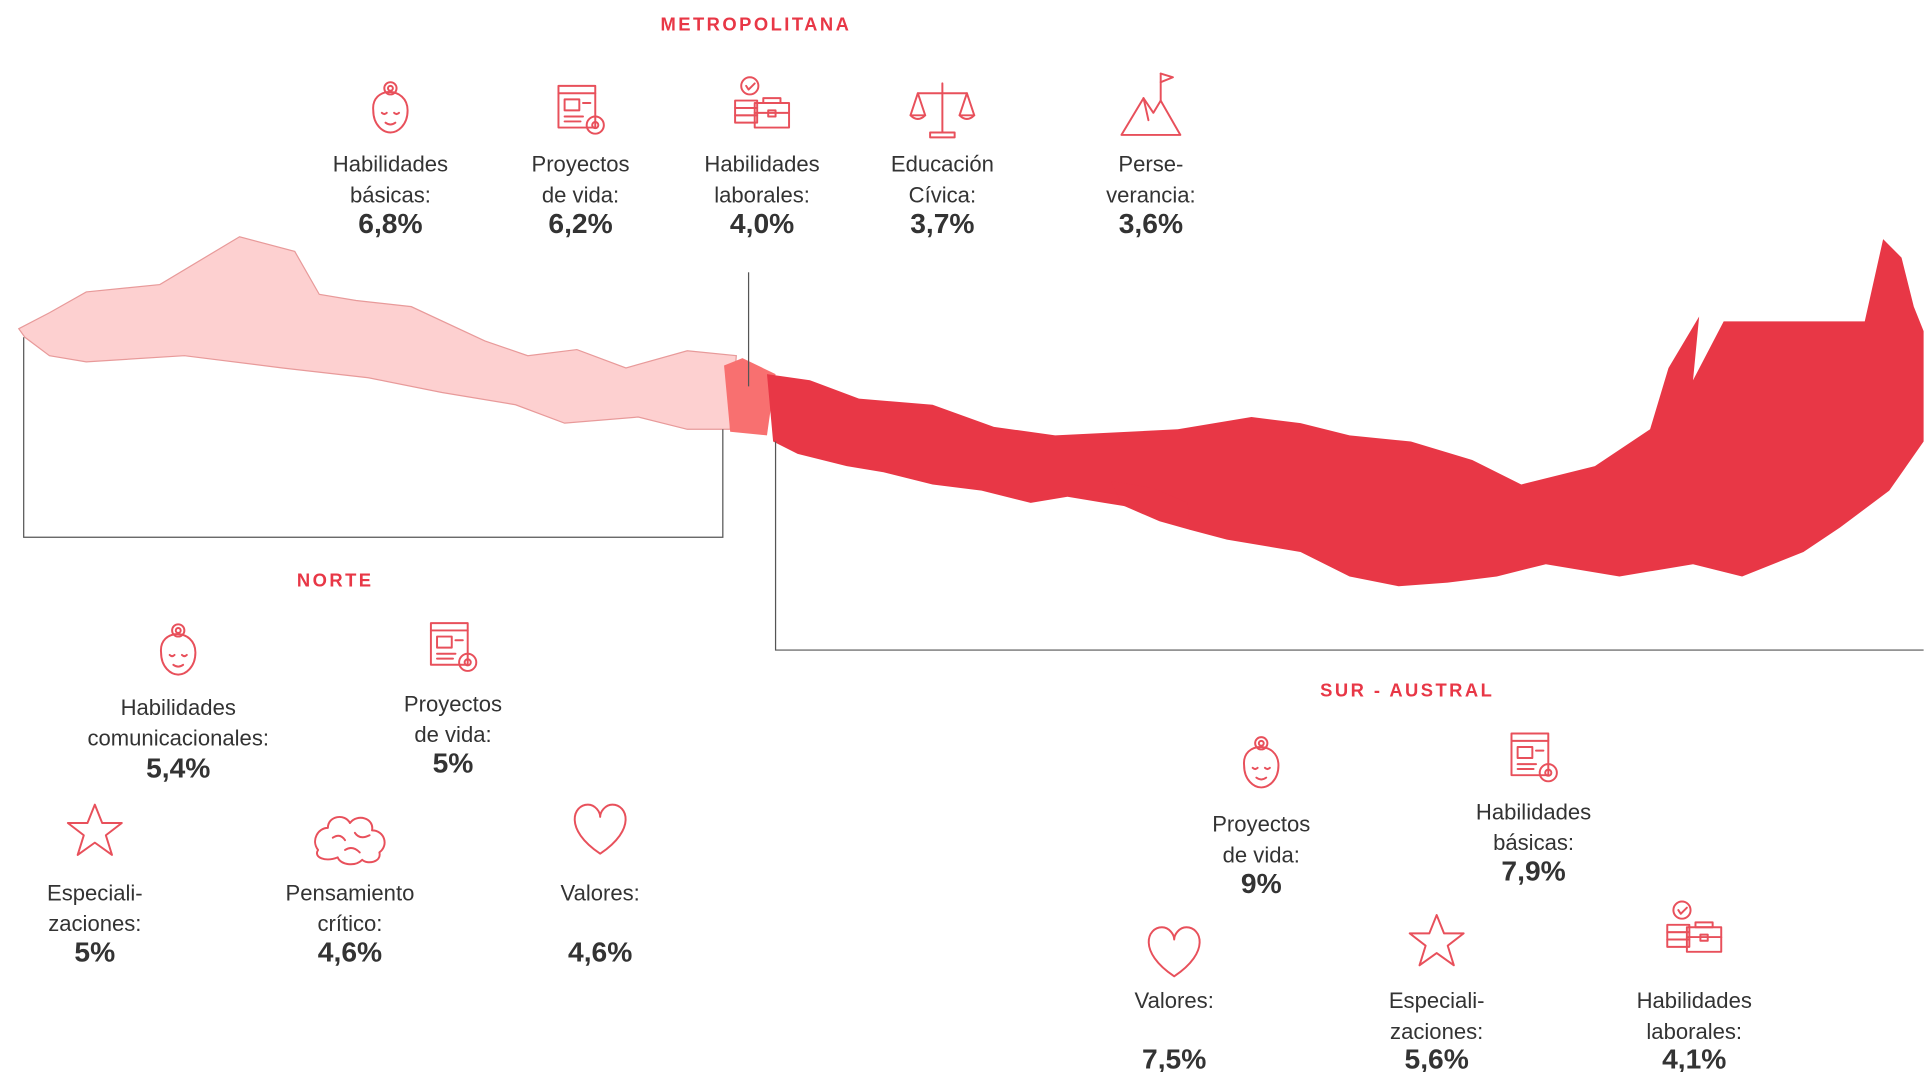 The width and height of the screenshot is (1924, 1072). What do you see at coordinates (942, 223) in the screenshot?
I see `item-value: 3,7%` at bounding box center [942, 223].